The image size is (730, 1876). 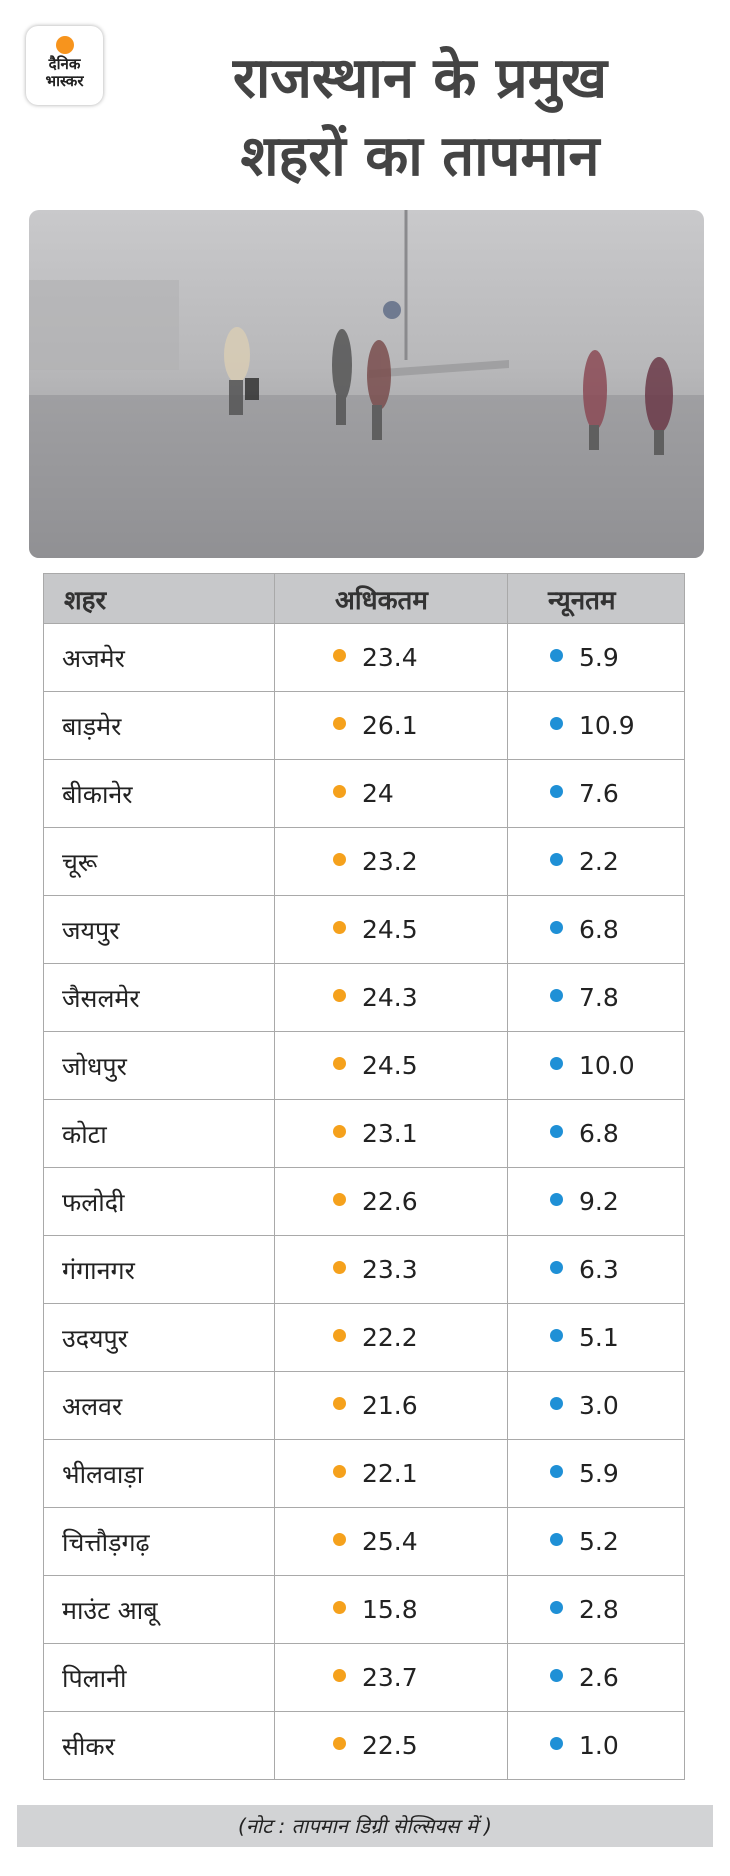 I want to click on table-row: कोटा 23.1 6.8, so click(x=364, y=1133).